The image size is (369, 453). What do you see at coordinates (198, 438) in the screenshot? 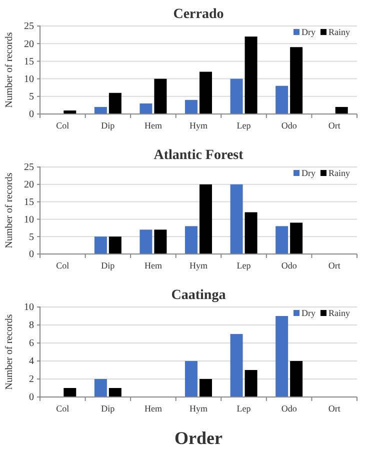
I see `x-axis-title: Order` at bounding box center [198, 438].